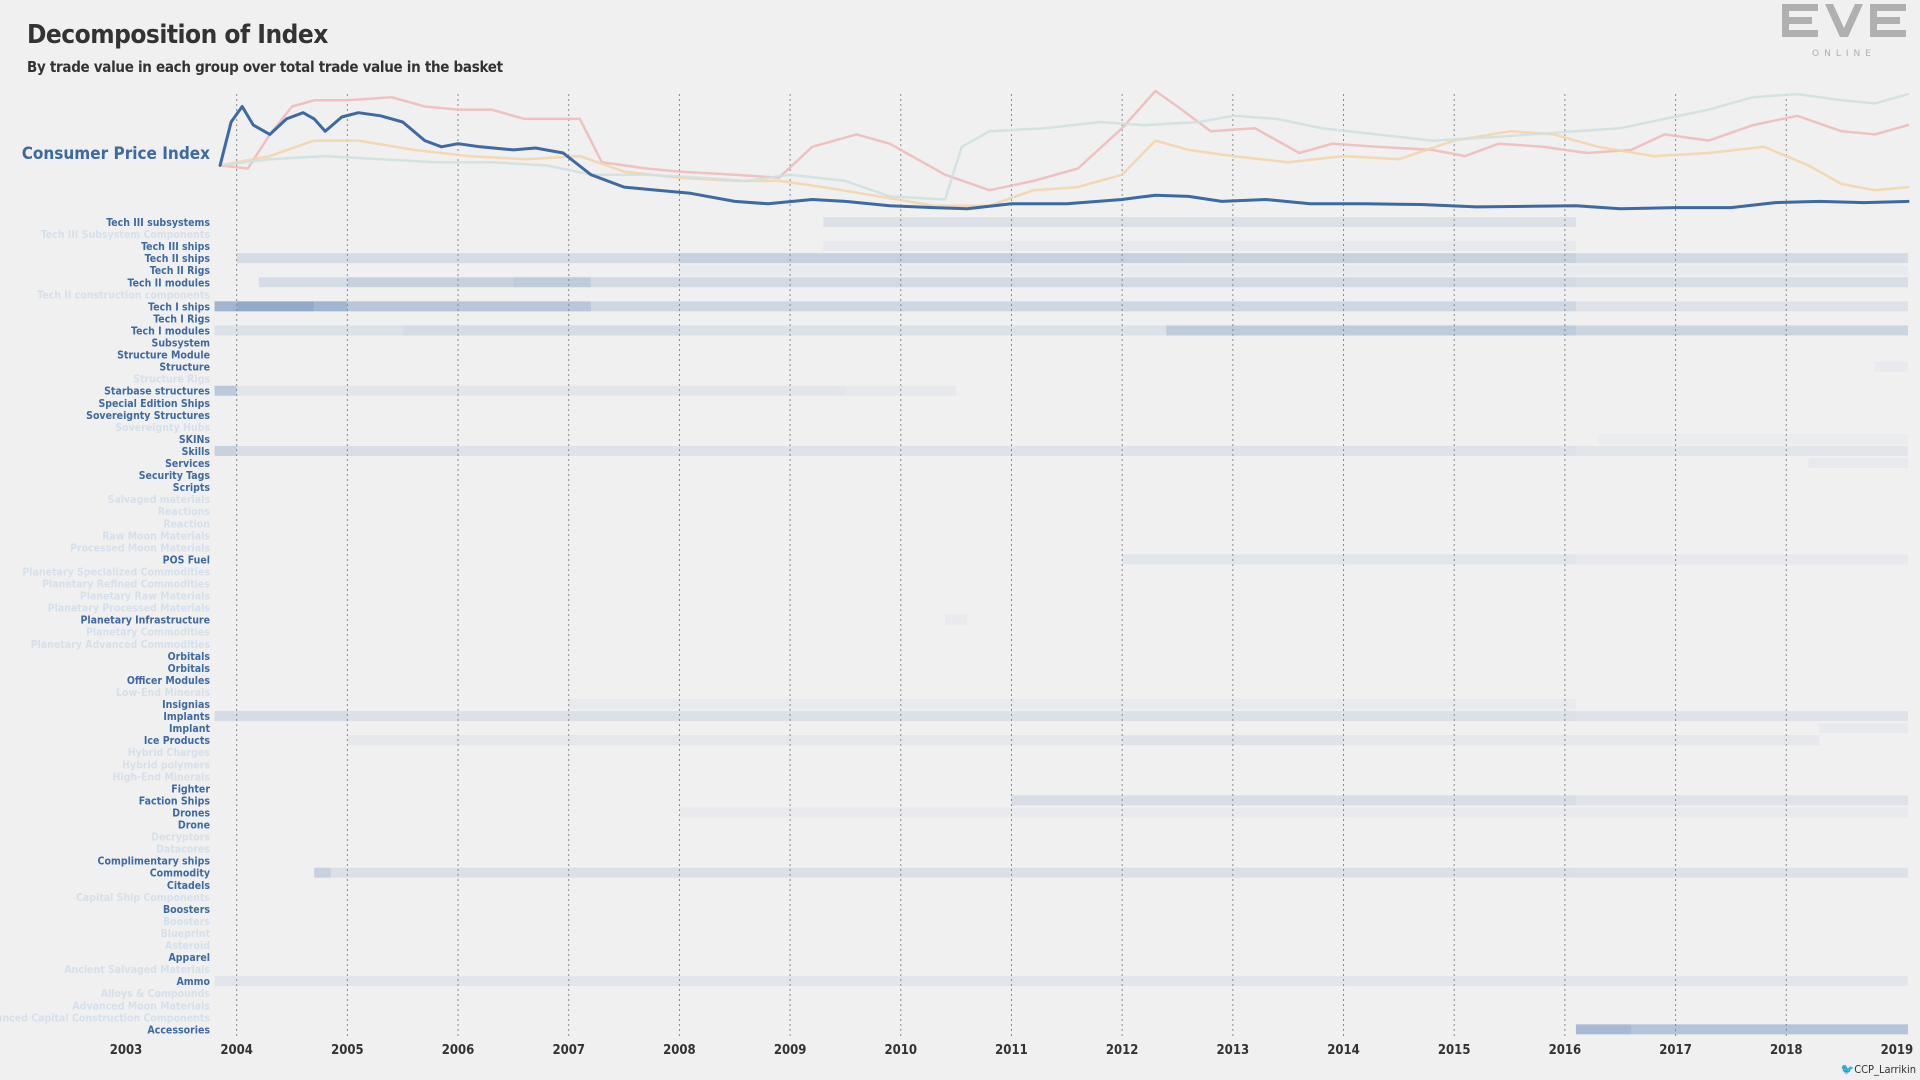 Image resolution: width=1920 pixels, height=1080 pixels. I want to click on category-label: Tech I Rigs, so click(181, 319).